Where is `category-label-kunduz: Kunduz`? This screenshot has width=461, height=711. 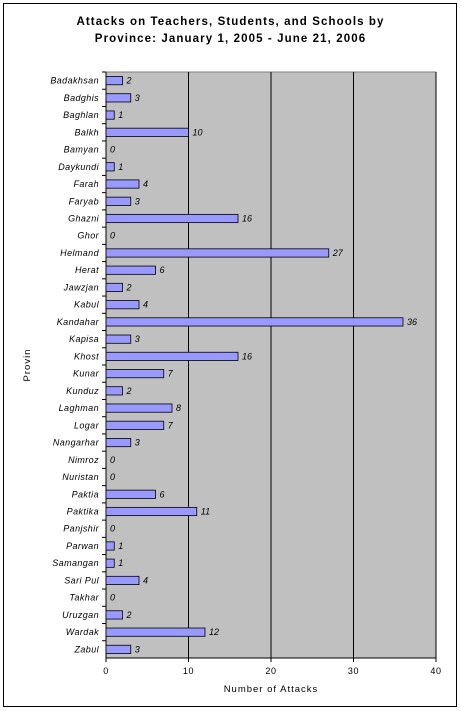 category-label-kunduz: Kunduz is located at coordinates (82, 391).